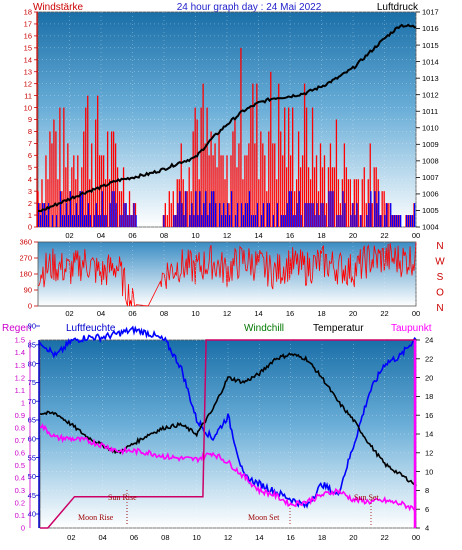 Image resolution: width=462 pixels, height=550 pixels. Describe the element at coordinates (384, 537) in the screenshot. I see `climate-time-label: 22` at that location.